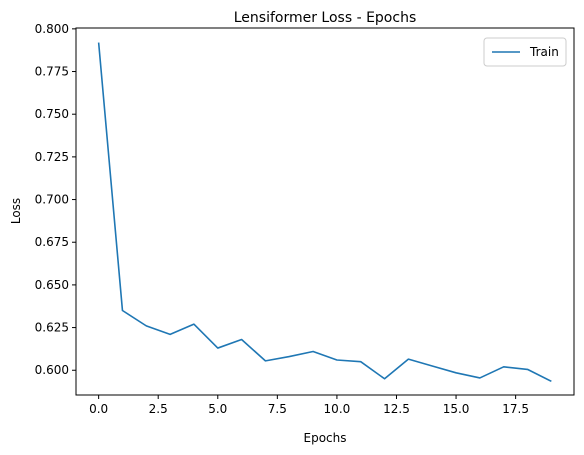 This screenshot has height=455, width=584. What do you see at coordinates (52, 114) in the screenshot?
I see `y-tick-label: 0.750` at bounding box center [52, 114].